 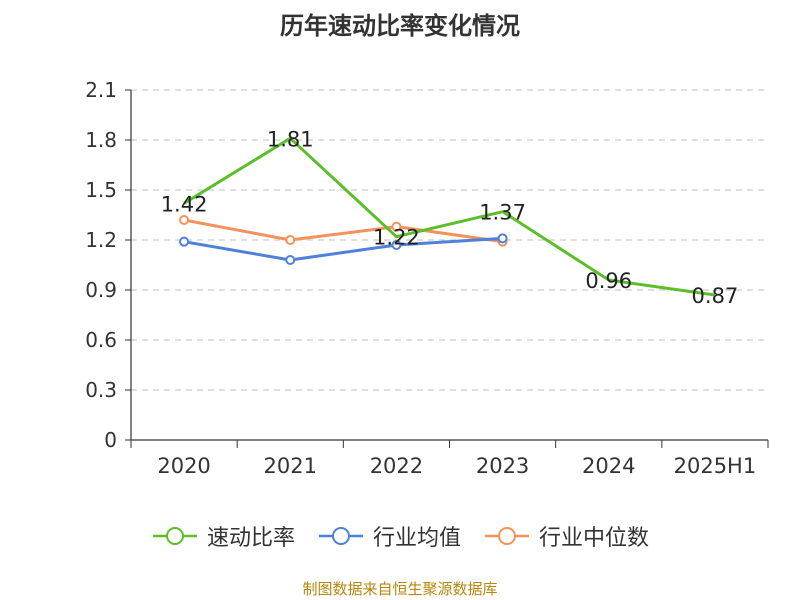 I want to click on data-label: 1.22, so click(x=396, y=238).